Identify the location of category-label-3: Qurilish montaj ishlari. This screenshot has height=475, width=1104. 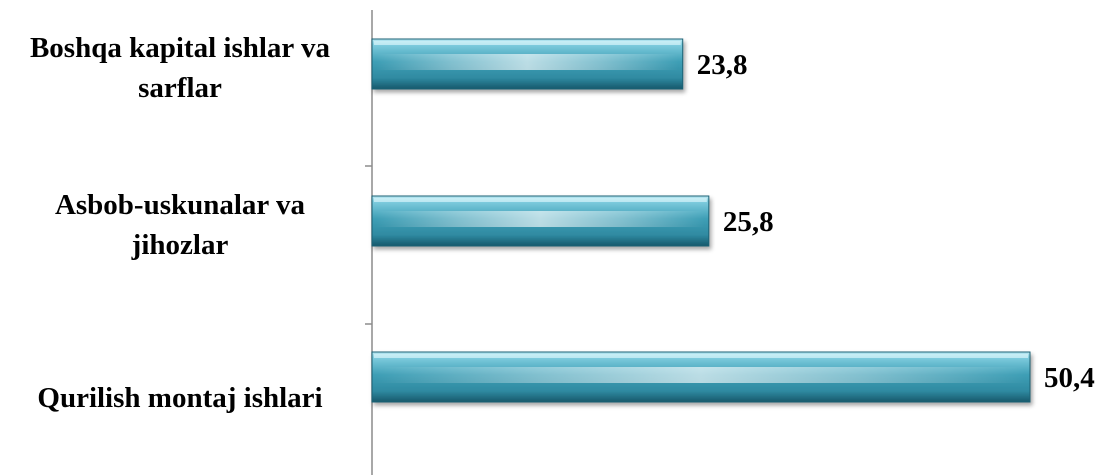
(179, 398).